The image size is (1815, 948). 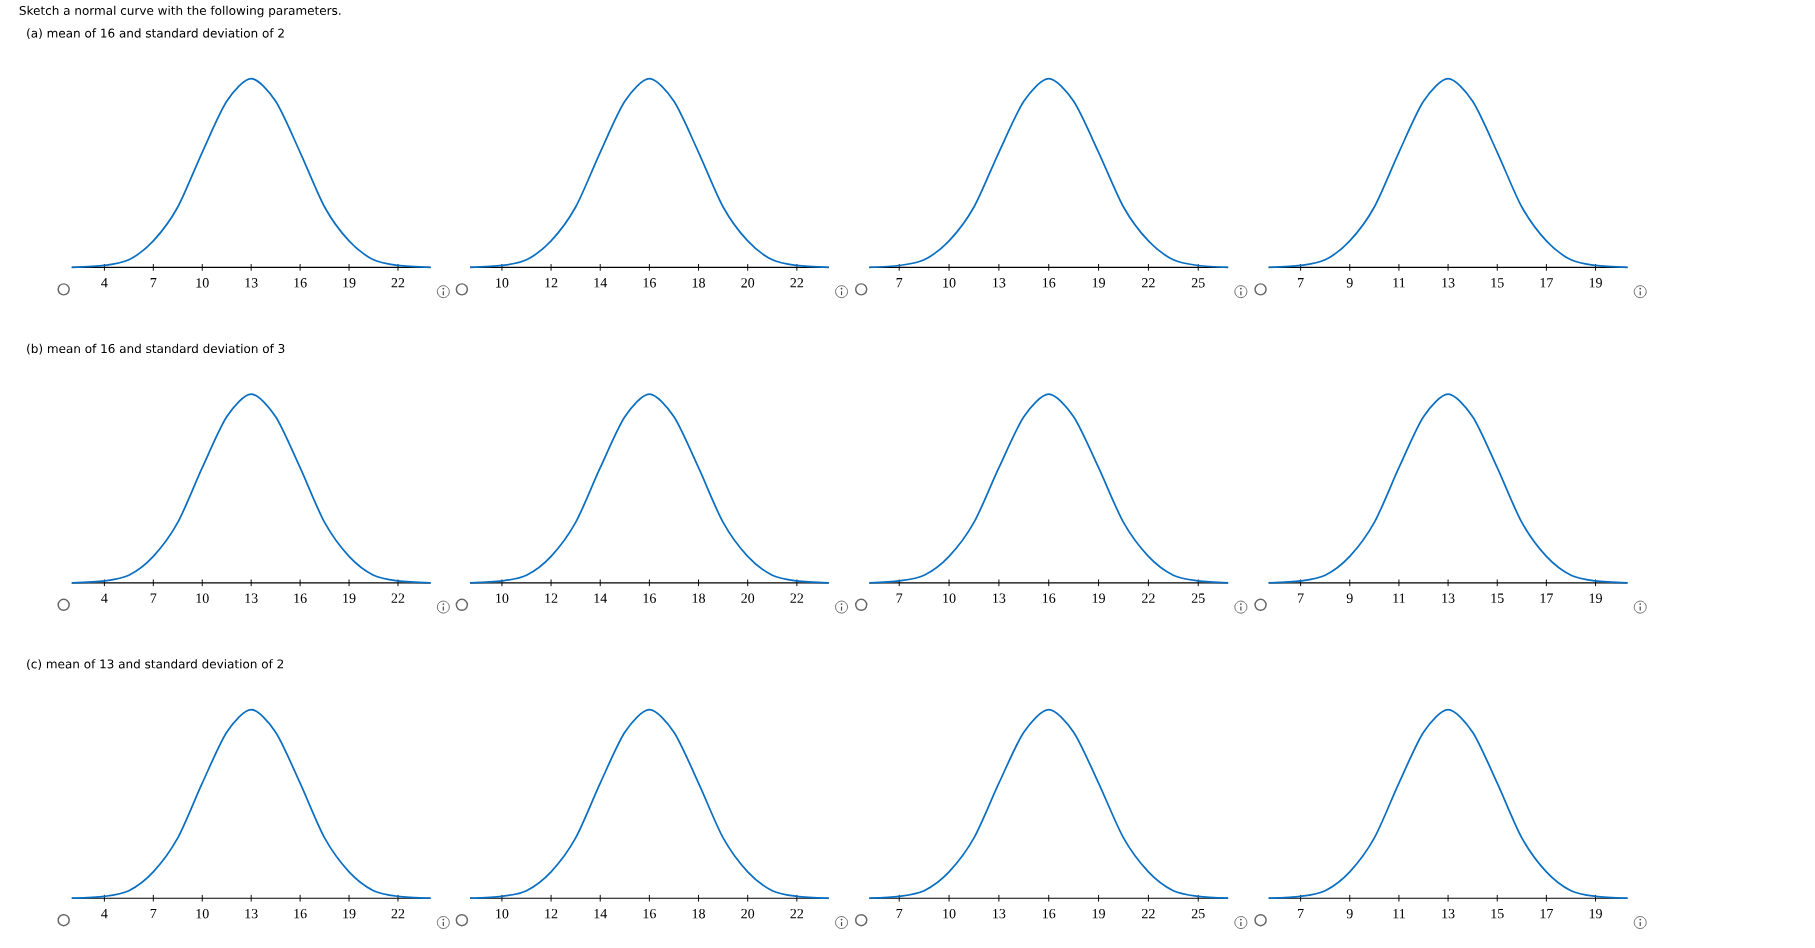 What do you see at coordinates (155, 664) in the screenshot?
I see `chart-title: (c) mean of 13 and standard deviation of 2` at bounding box center [155, 664].